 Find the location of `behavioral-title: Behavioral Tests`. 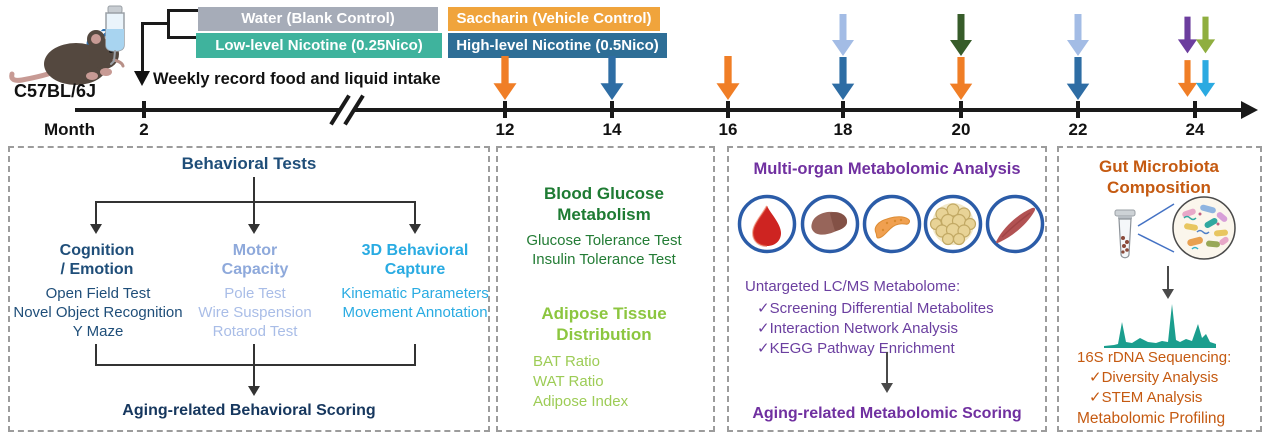

behavioral-title: Behavioral Tests is located at coordinates (249, 163).